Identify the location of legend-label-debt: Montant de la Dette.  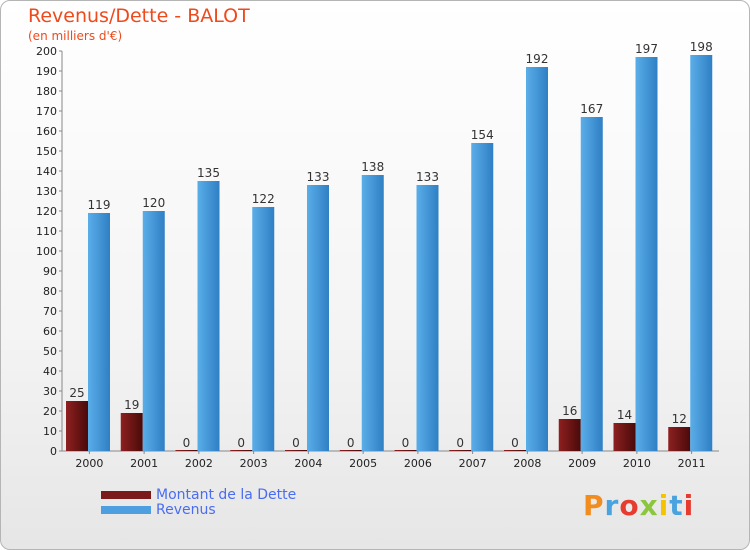
(226, 495).